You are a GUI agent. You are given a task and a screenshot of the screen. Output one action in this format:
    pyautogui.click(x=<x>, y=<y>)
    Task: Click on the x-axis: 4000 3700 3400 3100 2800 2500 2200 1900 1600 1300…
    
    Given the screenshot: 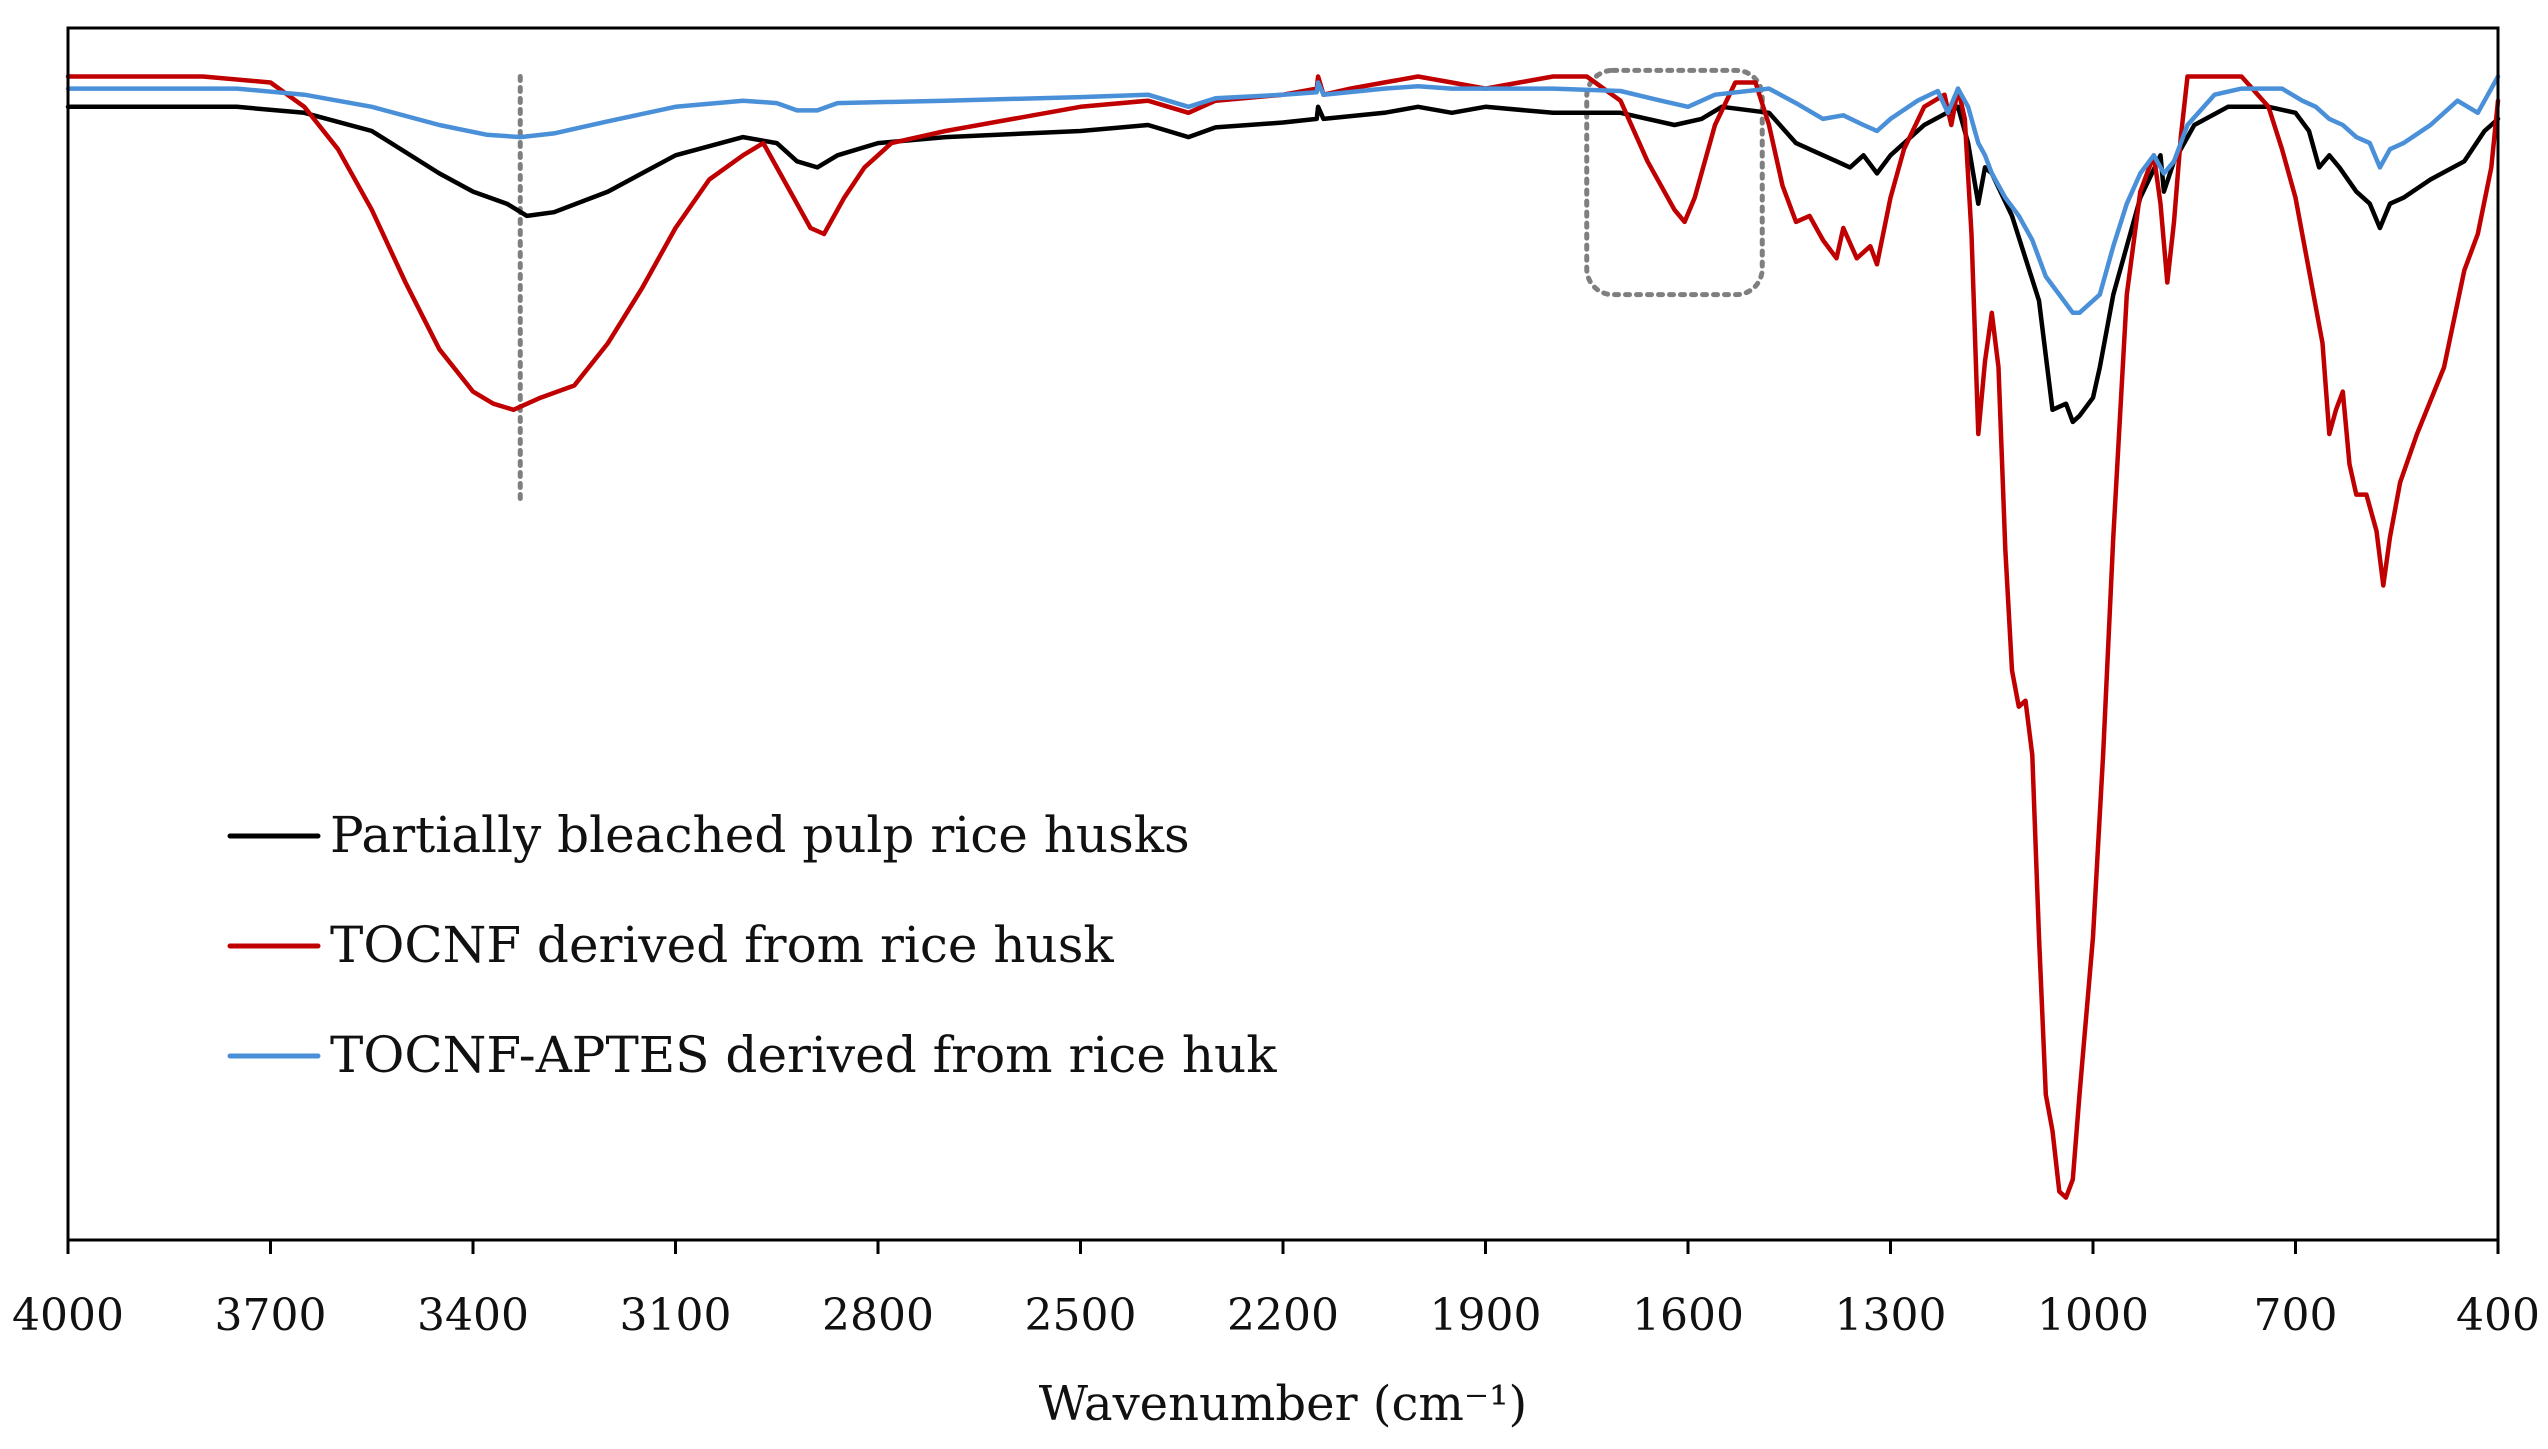 What is the action you would take?
    pyautogui.click(x=1276, y=1290)
    